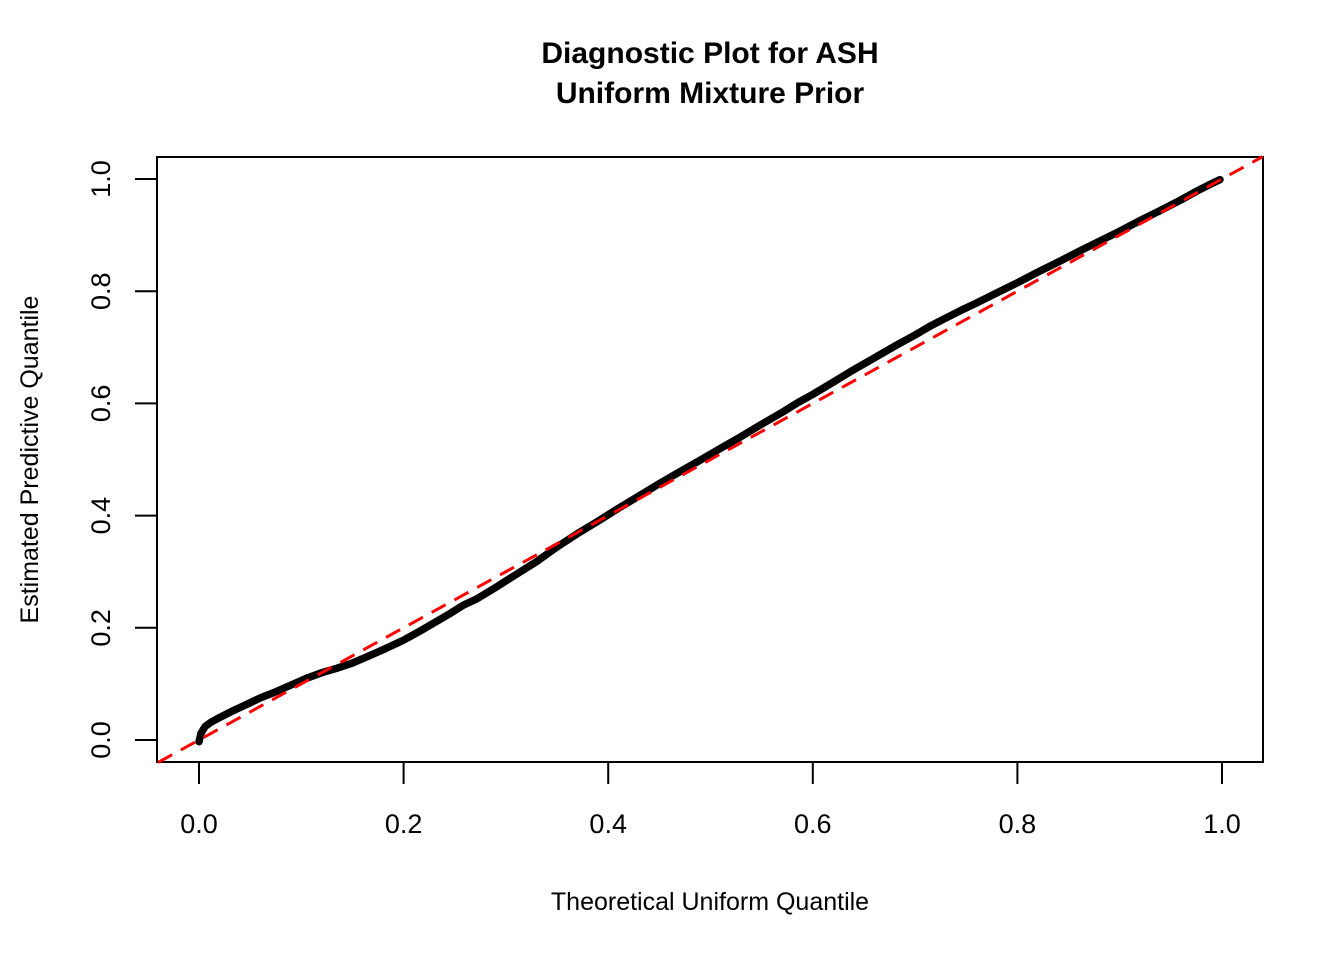  What do you see at coordinates (101, 516) in the screenshot?
I see `y-tick-label: 0.4` at bounding box center [101, 516].